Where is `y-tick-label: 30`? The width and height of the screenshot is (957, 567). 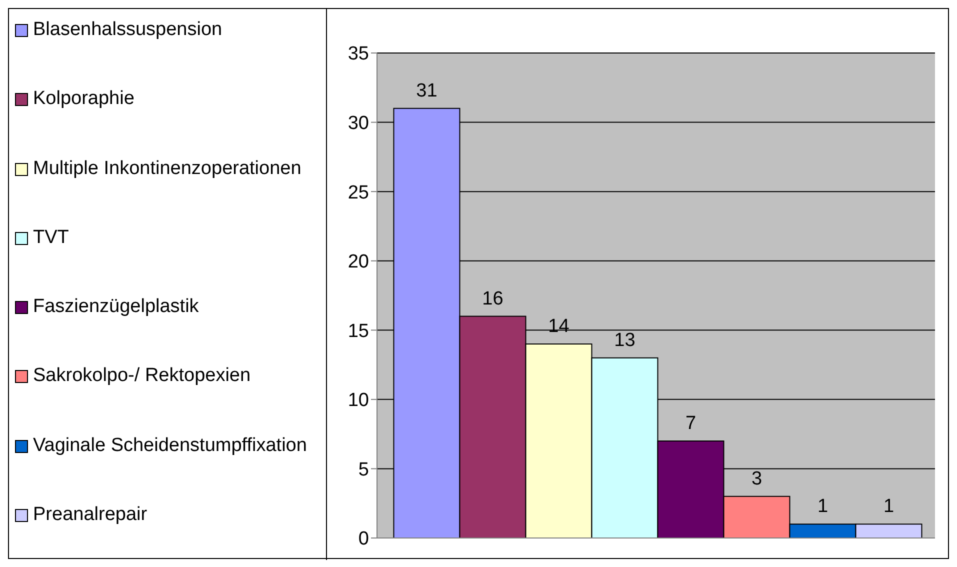 y-tick-label: 30 is located at coordinates (358, 123).